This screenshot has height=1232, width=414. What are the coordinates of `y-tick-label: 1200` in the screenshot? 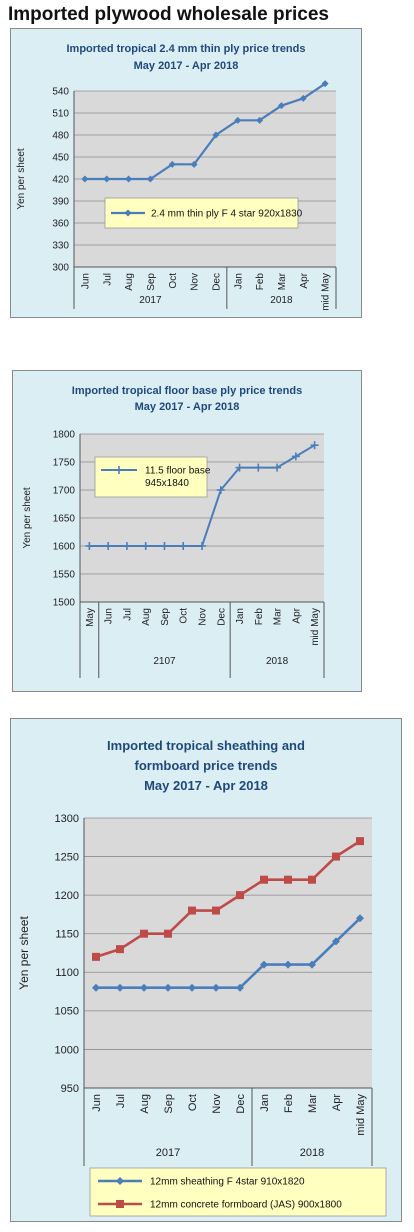 It's located at (67, 896).